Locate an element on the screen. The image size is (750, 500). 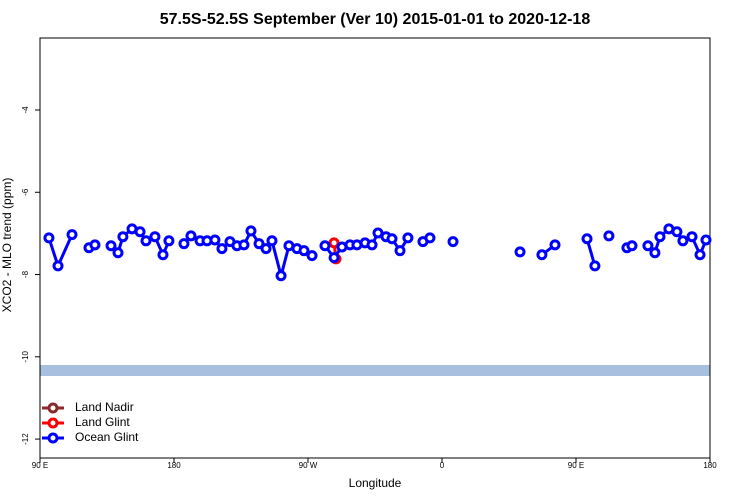
y-tick-label: -4 is located at coordinates (25, 110).